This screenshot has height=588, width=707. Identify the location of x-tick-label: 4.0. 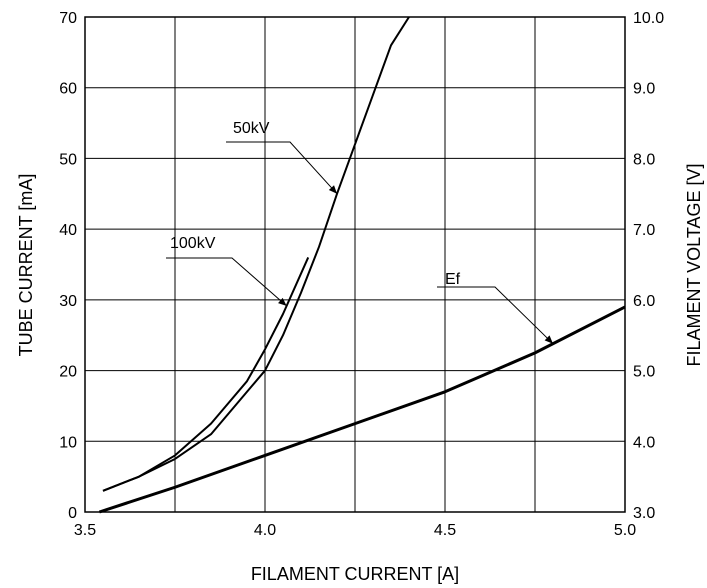
(265, 530).